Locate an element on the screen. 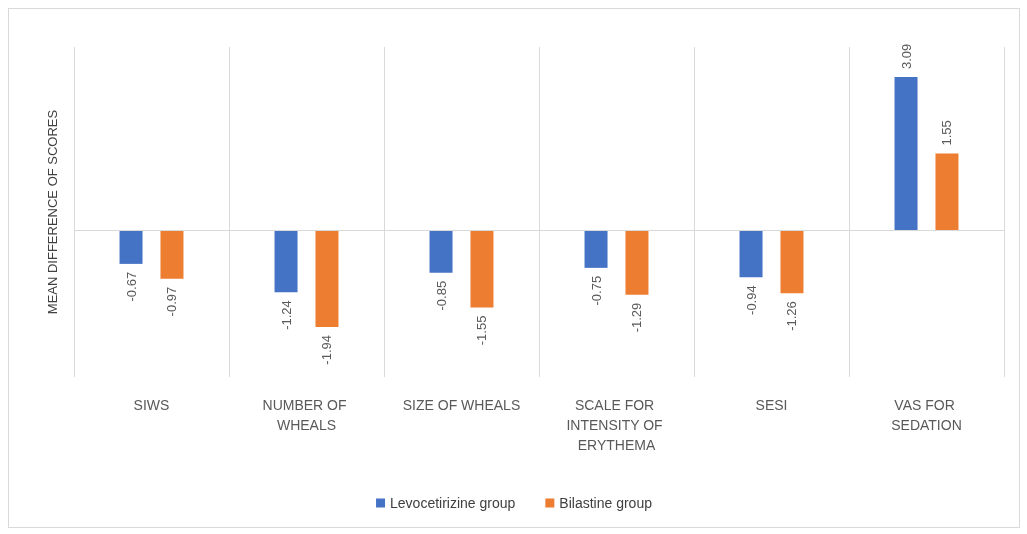  x-tick-label: NUMBER OF WHEALS is located at coordinates (306, 415).